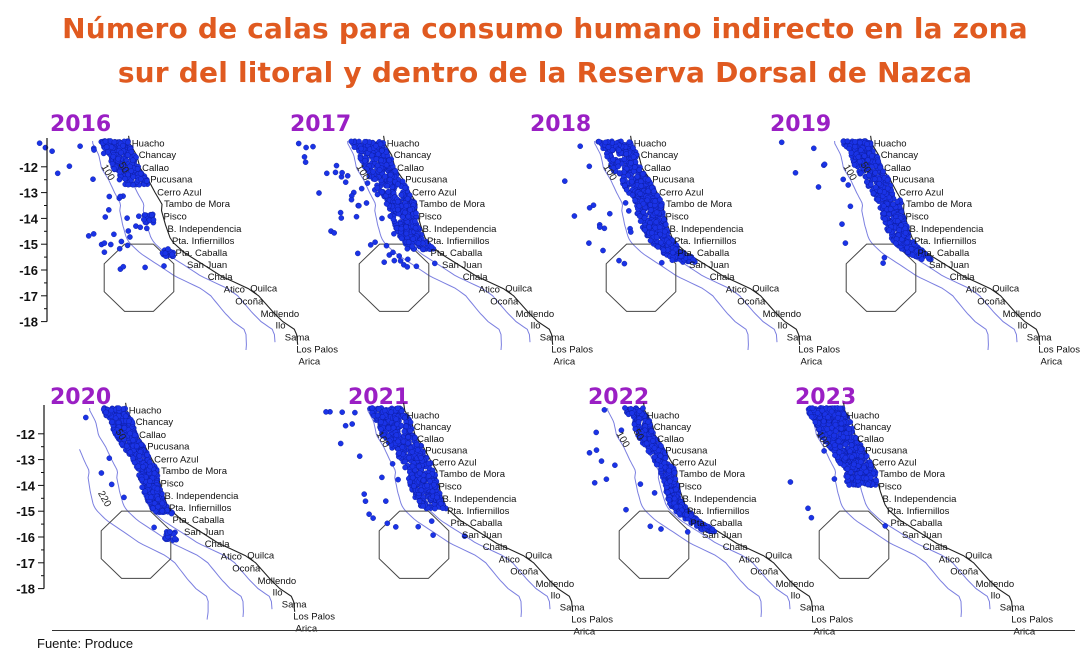 The image size is (1090, 661). Describe the element at coordinates (638, 435) in the screenshot. I see `isobath-label: 50` at that location.